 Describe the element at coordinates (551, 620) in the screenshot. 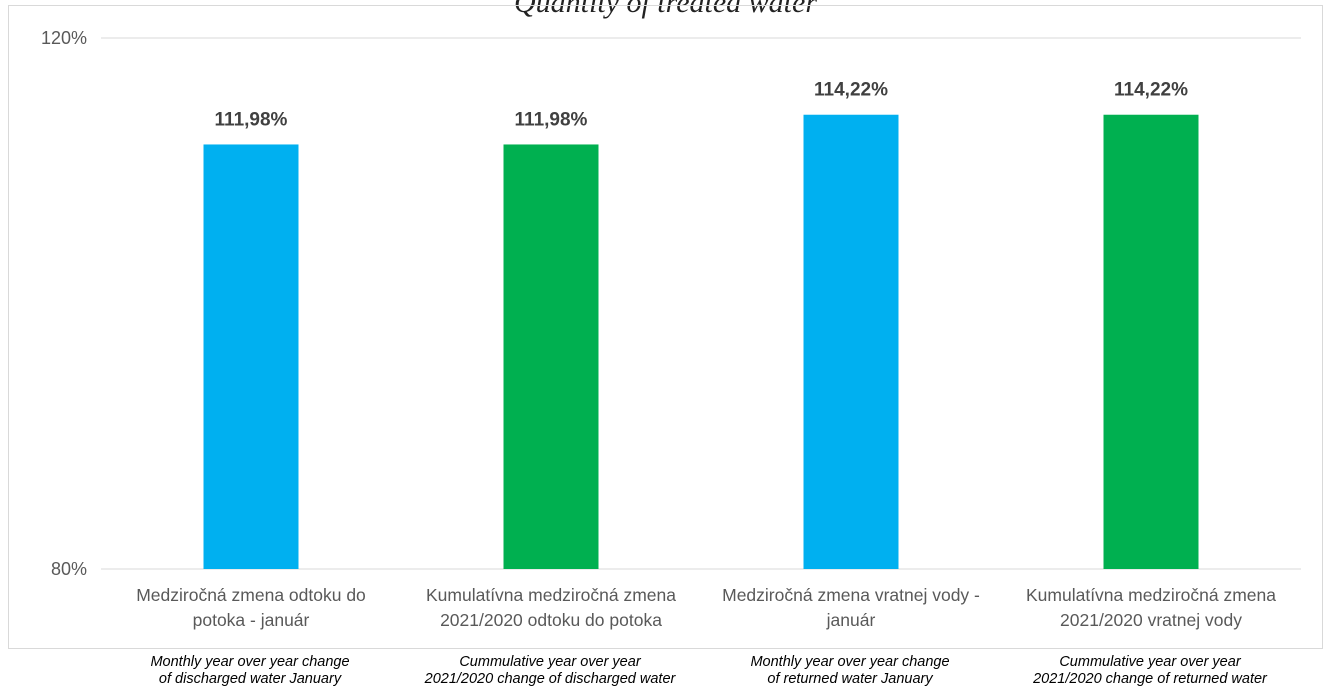

I see `category-label: 2021/2020 odtoku do potoka` at that location.